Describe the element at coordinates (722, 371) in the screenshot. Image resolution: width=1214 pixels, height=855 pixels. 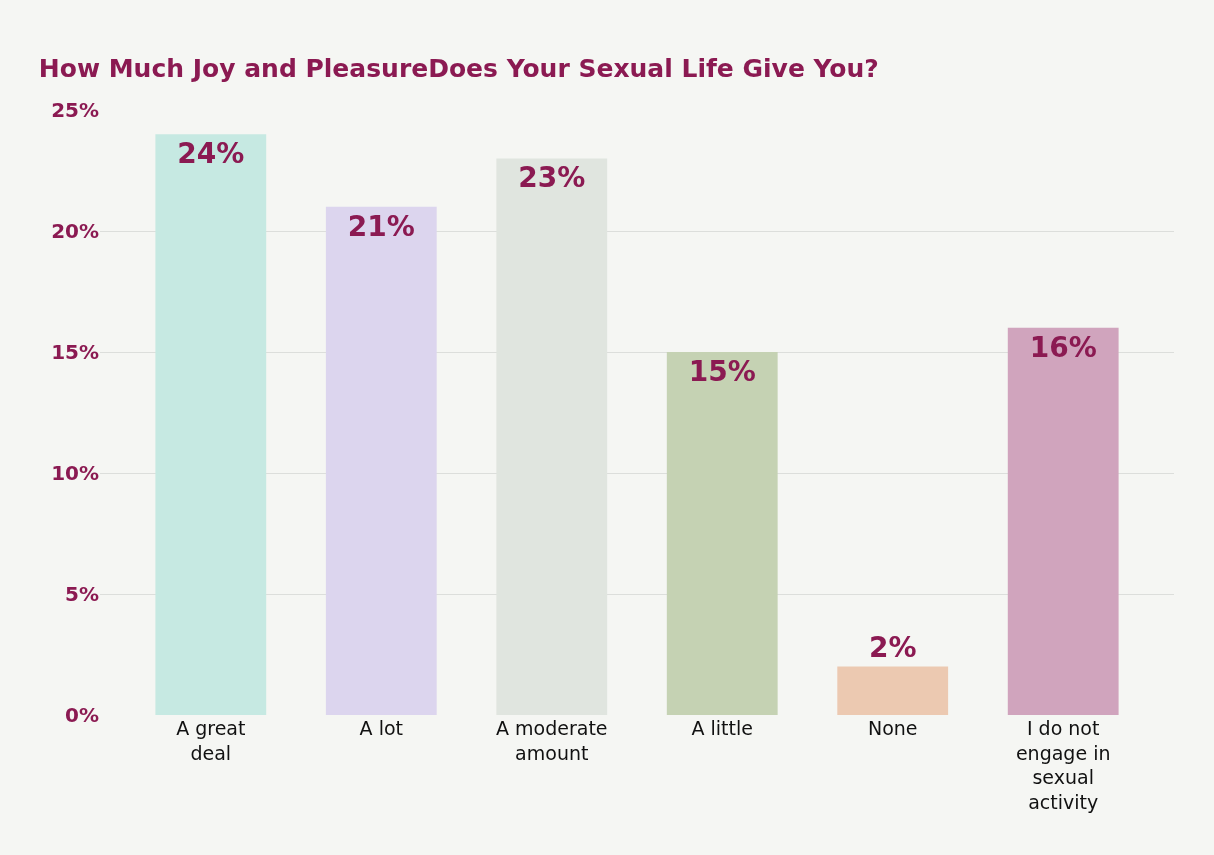
I see `data-label: 15%` at that location.